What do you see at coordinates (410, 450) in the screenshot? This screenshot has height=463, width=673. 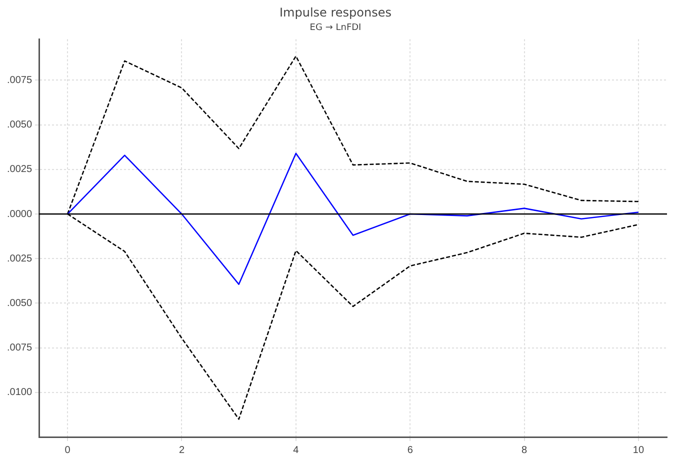 I see `x-tick-label: 6` at bounding box center [410, 450].